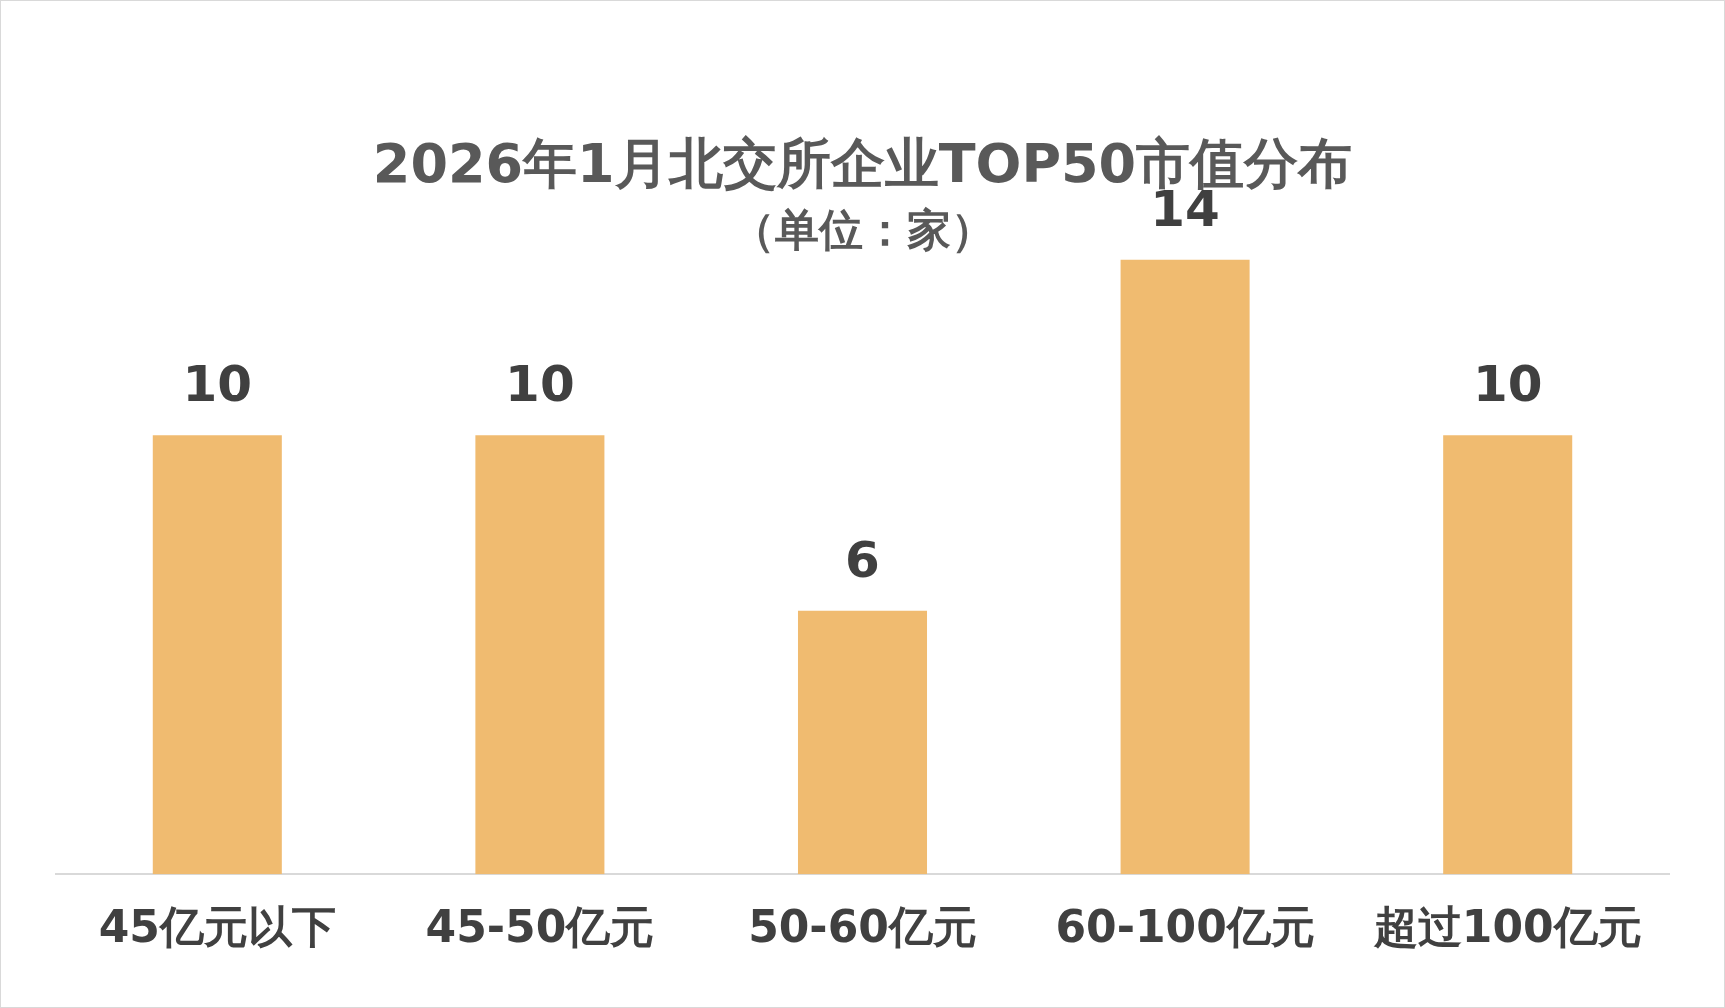 The image size is (1725, 1008). I want to click on x-tick-label: 超过100亿元, so click(1507, 927).